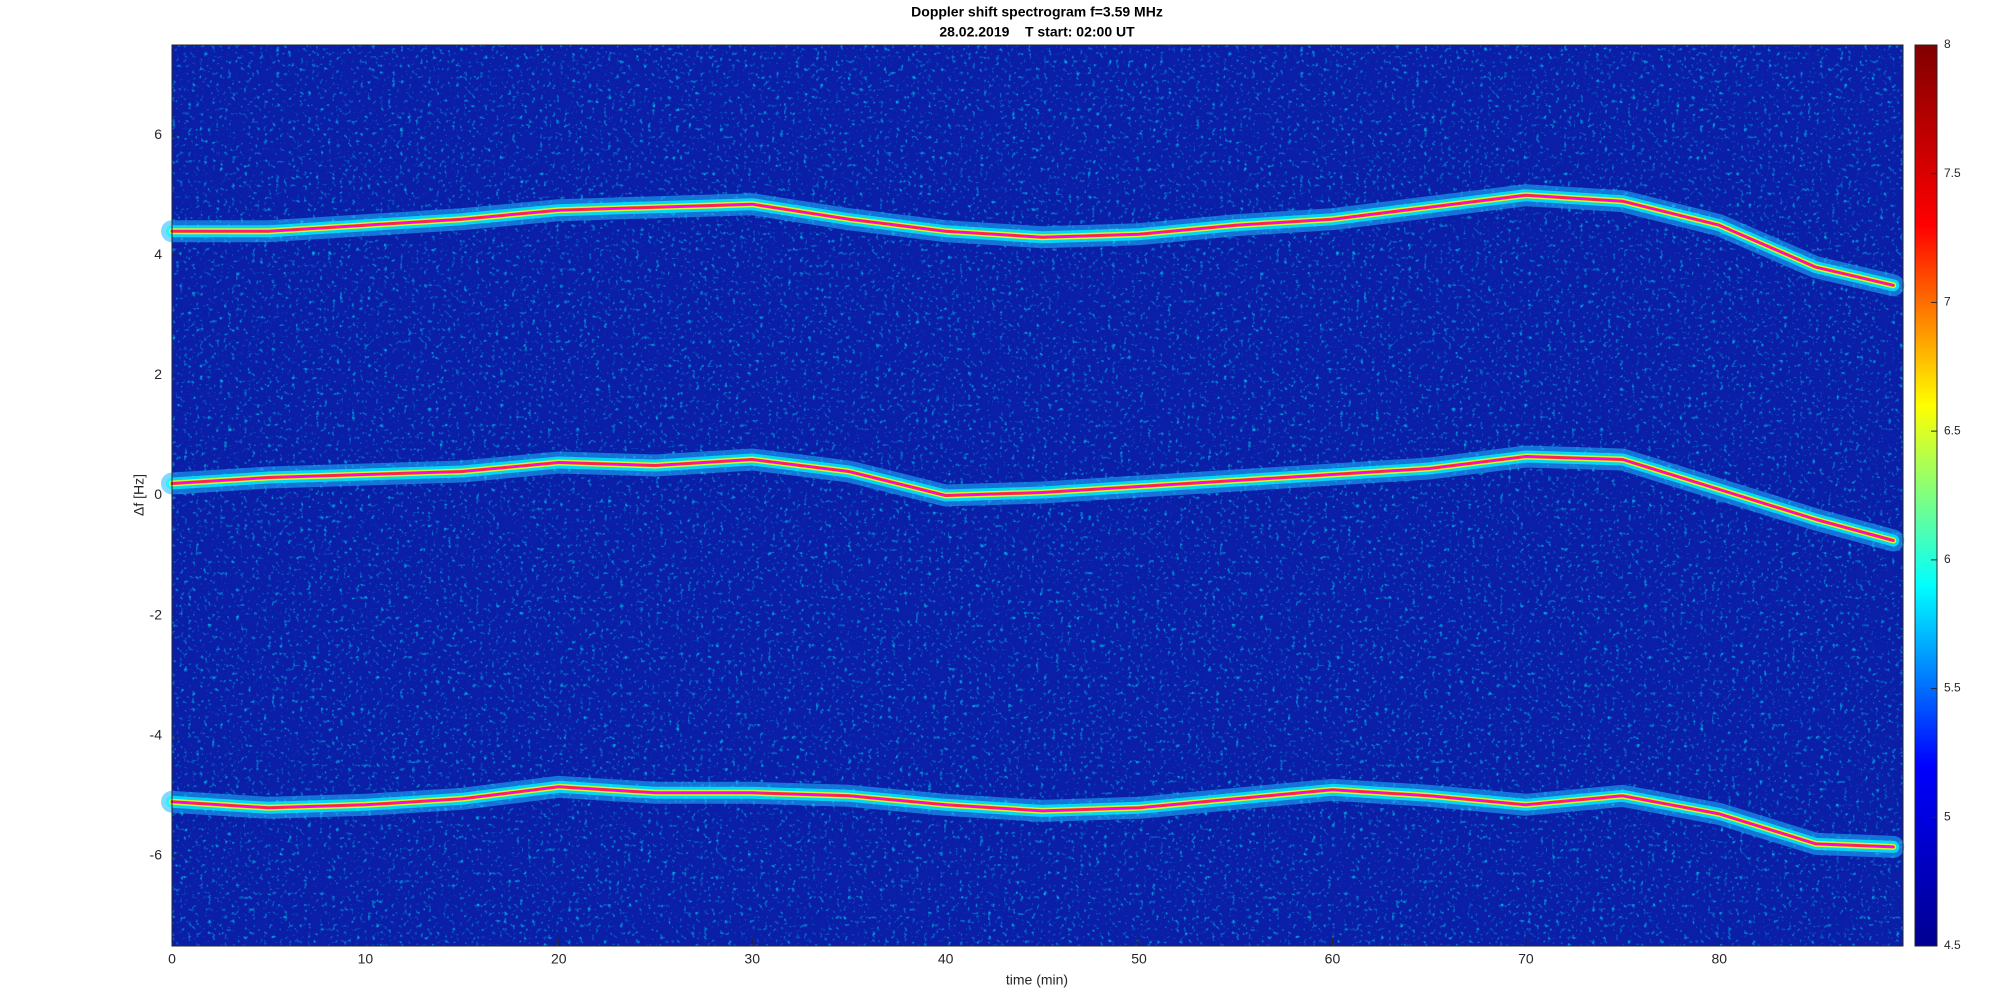 This screenshot has width=2000, height=1003. Describe the element at coordinates (158, 374) in the screenshot. I see `y-tick-label: 2` at that location.